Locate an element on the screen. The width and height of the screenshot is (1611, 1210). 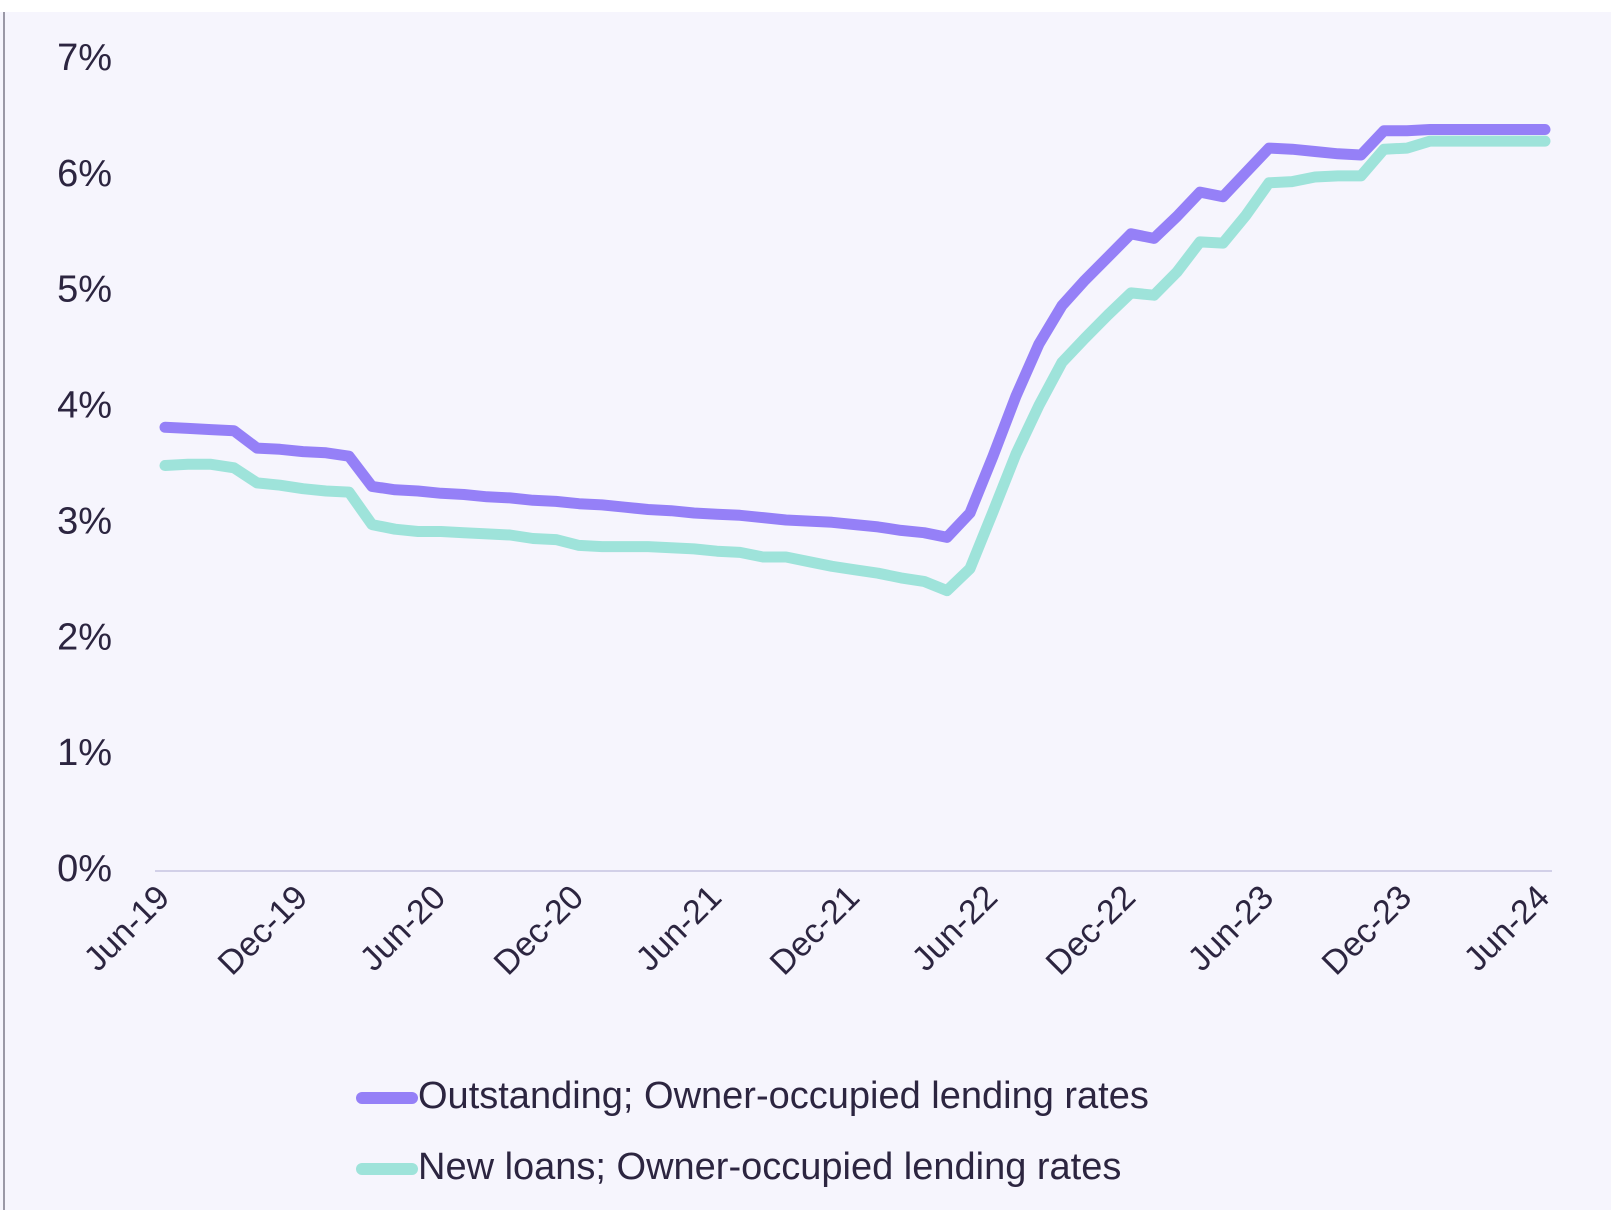
y-tick-label: 0% is located at coordinates (84, 869).